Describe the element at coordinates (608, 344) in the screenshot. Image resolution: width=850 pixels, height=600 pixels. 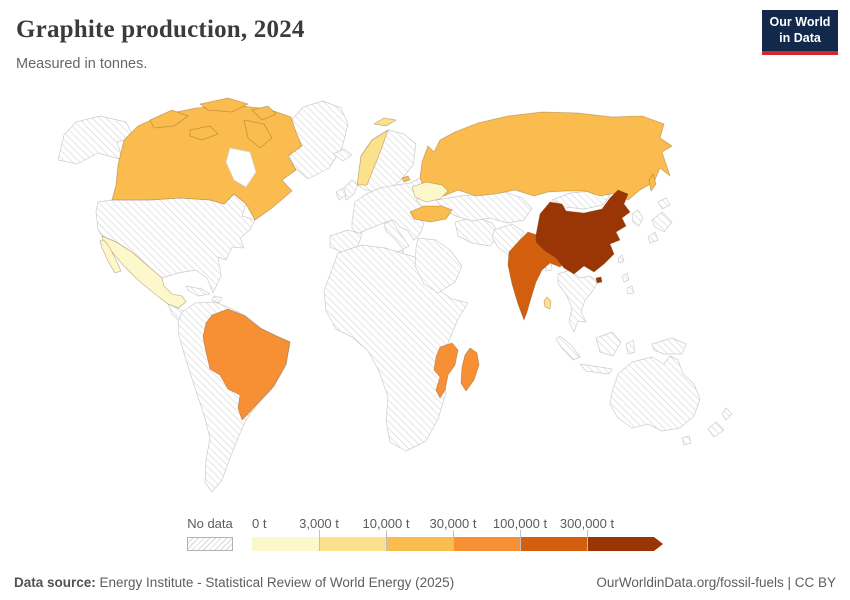
I see `island-borneo` at that location.